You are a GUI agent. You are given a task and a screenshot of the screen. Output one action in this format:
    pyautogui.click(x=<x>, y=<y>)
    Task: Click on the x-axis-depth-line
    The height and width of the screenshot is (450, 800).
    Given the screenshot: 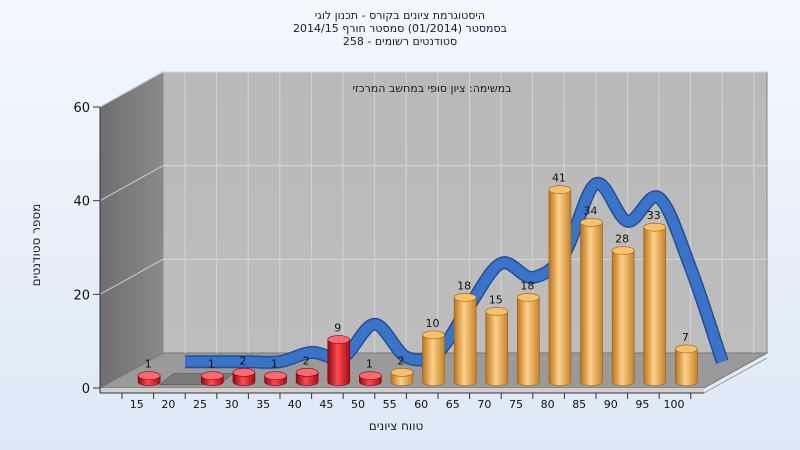 What is the action you would take?
    pyautogui.click(x=735, y=375)
    